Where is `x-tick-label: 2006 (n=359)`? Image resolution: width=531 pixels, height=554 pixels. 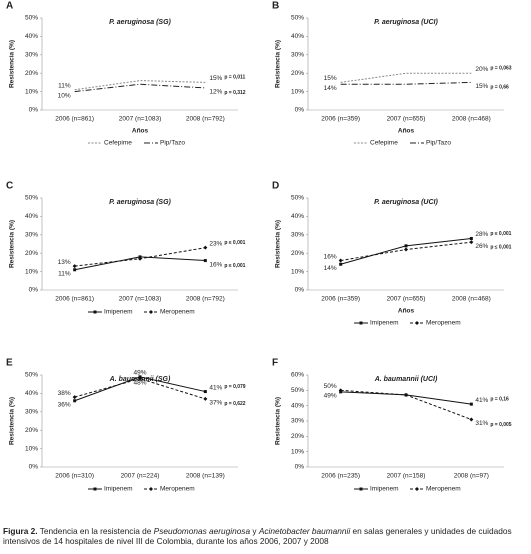 x-tick-label: 2006 (n=359) is located at coordinates (340, 119).